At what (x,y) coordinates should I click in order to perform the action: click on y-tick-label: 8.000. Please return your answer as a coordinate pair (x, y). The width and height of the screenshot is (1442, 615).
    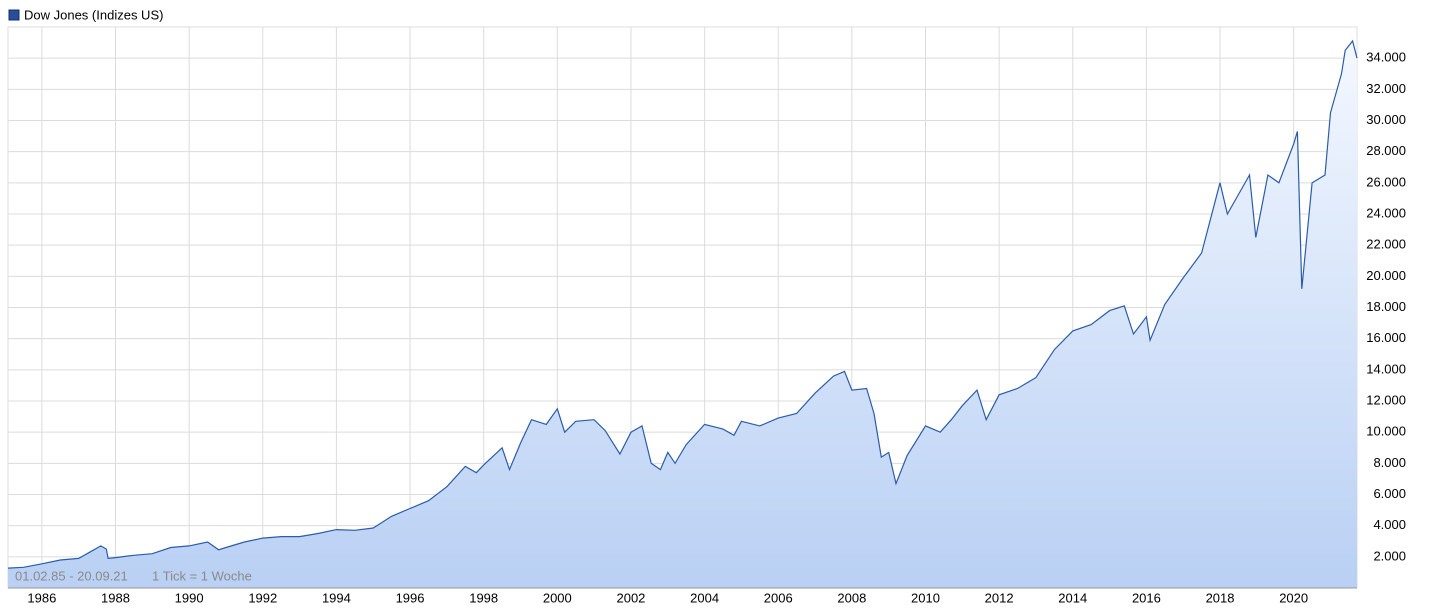
    Looking at the image, I should click on (1389, 462).